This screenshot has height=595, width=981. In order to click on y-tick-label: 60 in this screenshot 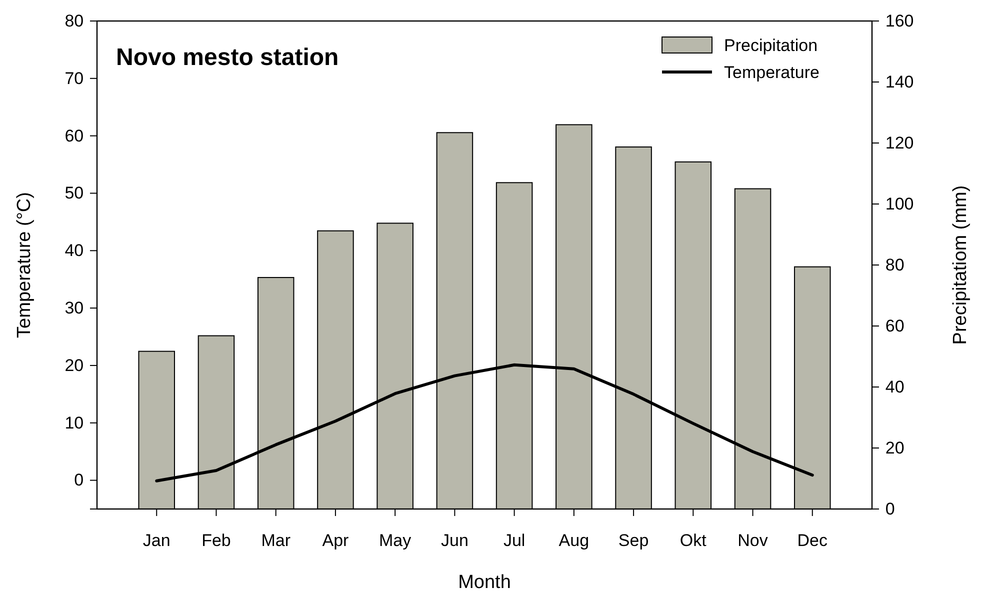, I will do `click(74, 136)`.